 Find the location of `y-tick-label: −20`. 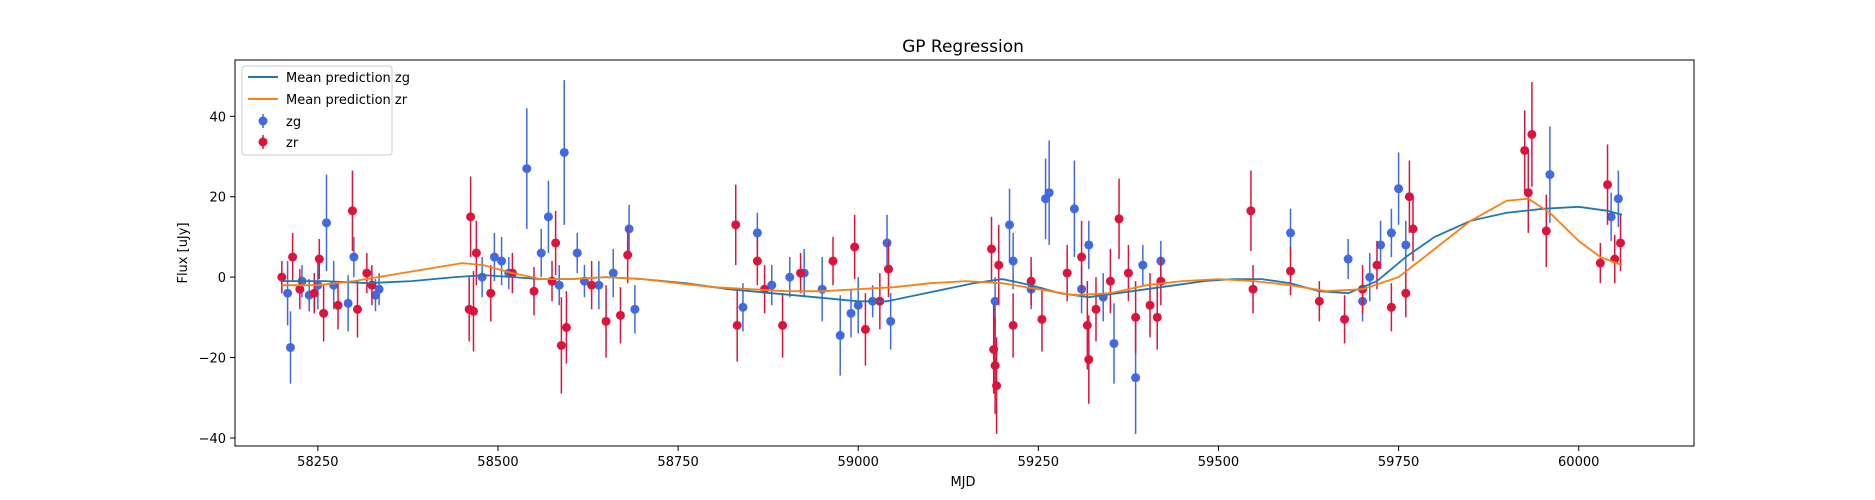

y-tick-label: −20 is located at coordinates (212, 359).